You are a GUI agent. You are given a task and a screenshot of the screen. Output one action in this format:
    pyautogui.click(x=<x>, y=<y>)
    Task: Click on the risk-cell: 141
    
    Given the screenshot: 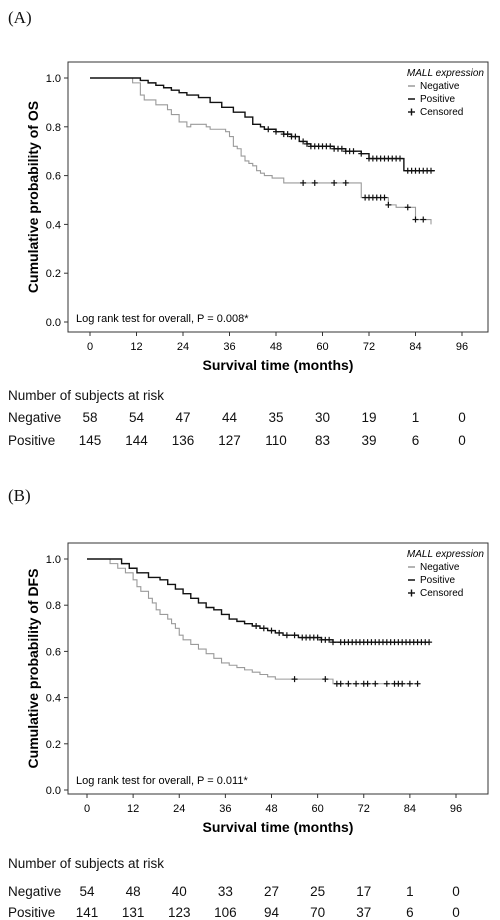 What is the action you would take?
    pyautogui.click(x=87, y=912)
    